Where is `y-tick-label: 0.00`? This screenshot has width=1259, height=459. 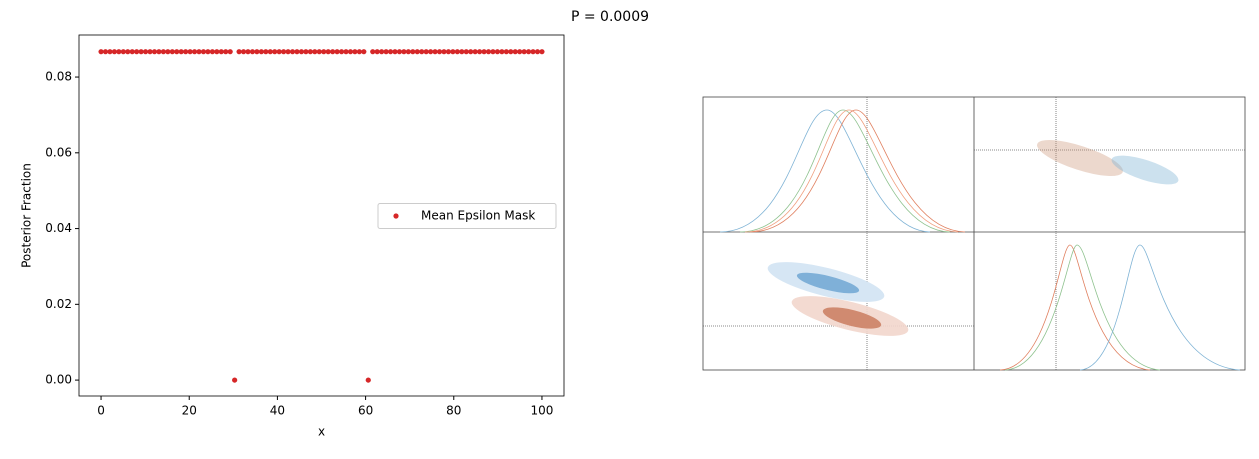 y-tick-label: 0.00 is located at coordinates (58, 380).